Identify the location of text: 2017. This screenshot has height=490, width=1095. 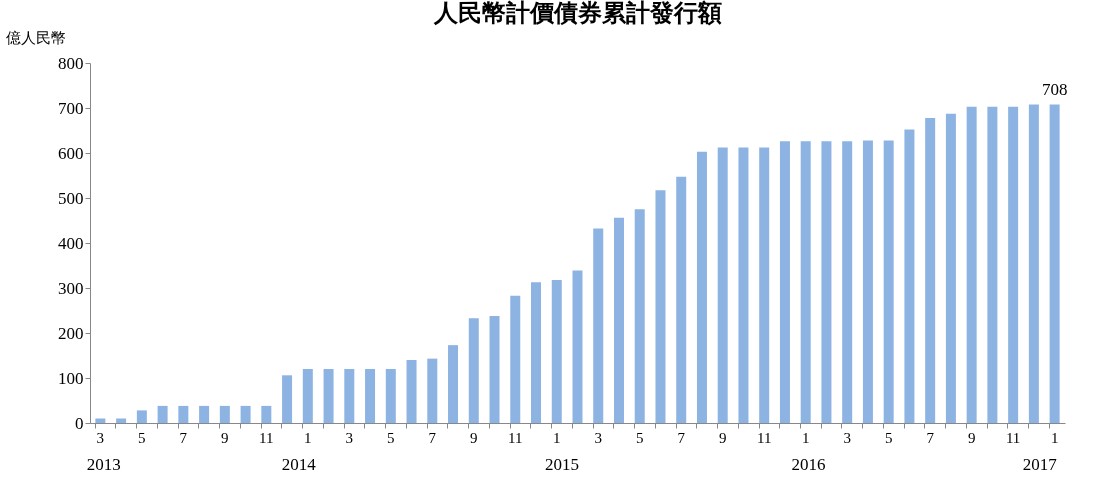
(1040, 464).